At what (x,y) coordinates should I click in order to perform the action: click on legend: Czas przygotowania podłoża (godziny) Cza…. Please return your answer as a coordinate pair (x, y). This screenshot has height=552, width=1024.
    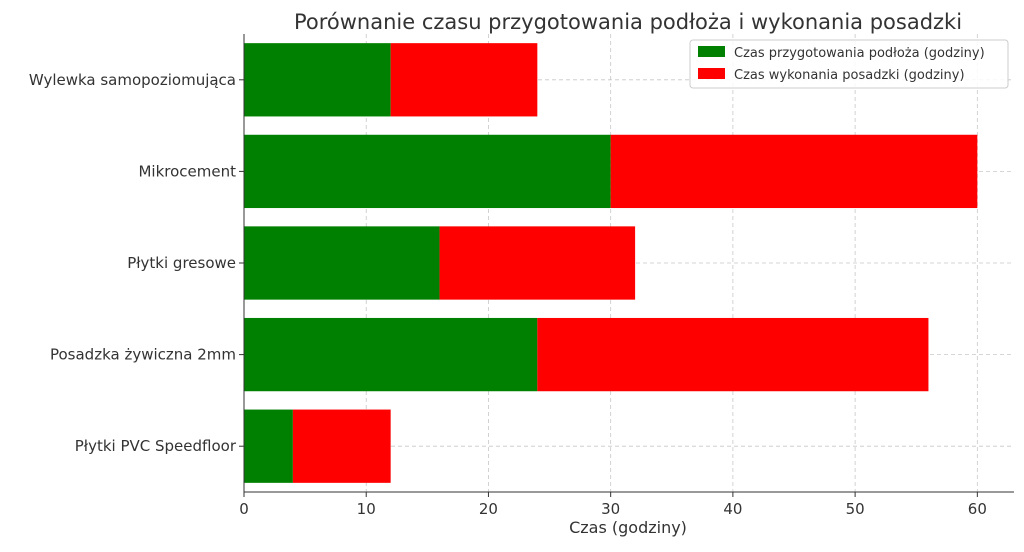
    Looking at the image, I should click on (849, 64).